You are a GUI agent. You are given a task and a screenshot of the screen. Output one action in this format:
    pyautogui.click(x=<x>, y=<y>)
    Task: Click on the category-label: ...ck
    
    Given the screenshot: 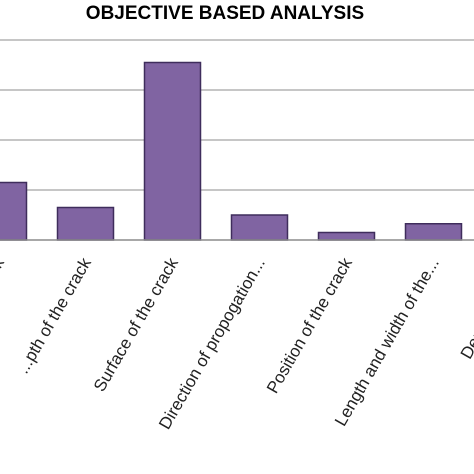 What is the action you would take?
    pyautogui.click(x=4, y=272)
    